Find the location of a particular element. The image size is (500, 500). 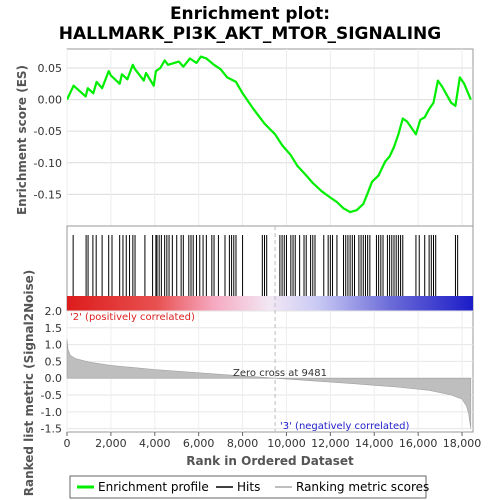

es-y-tick-label: 0.00 is located at coordinates (50, 100).